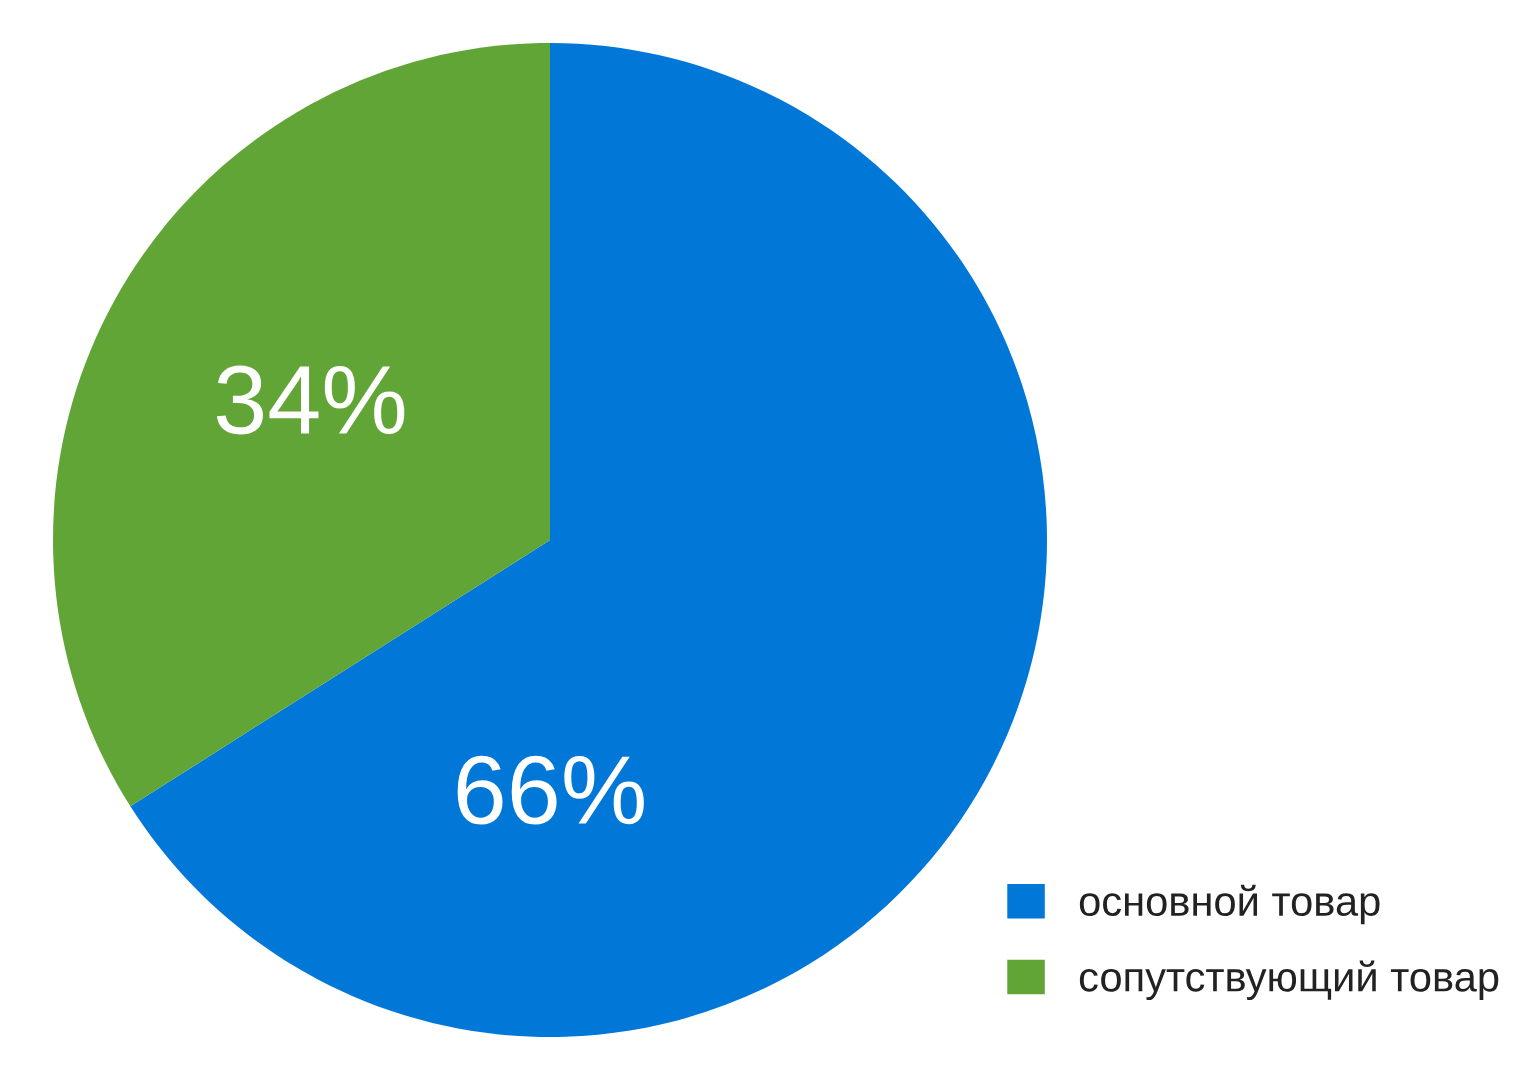 Image resolution: width=1536 pixels, height=1080 pixels. I want to click on legend-label: основной товар, so click(1229, 904).